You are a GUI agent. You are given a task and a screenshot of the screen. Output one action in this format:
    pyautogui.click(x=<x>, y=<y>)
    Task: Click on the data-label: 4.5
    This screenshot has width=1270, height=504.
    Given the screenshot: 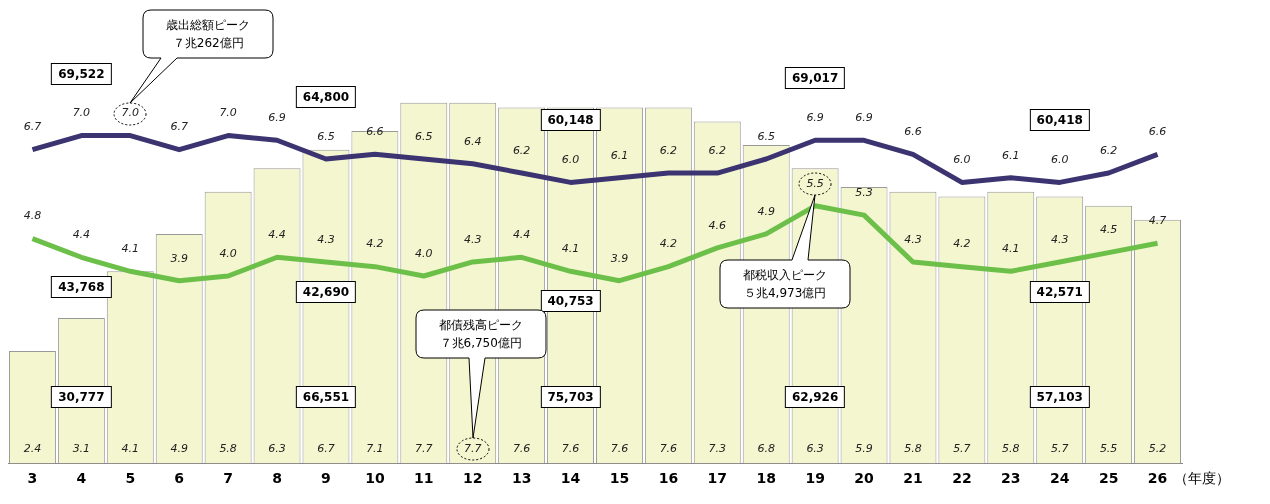 What is the action you would take?
    pyautogui.click(x=1108, y=230)
    